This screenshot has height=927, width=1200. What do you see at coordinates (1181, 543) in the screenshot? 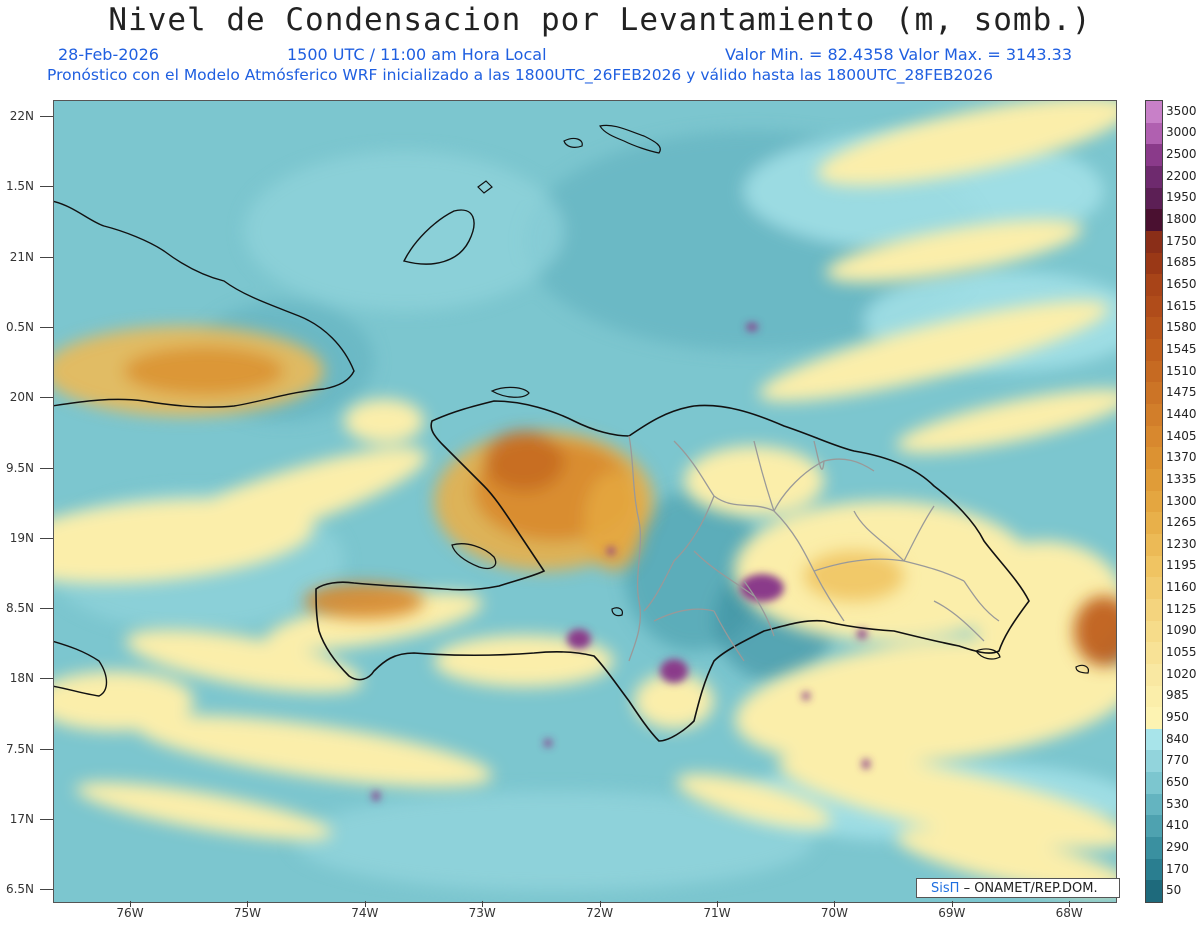
I see `color-scale-label: 1230` at bounding box center [1181, 543].